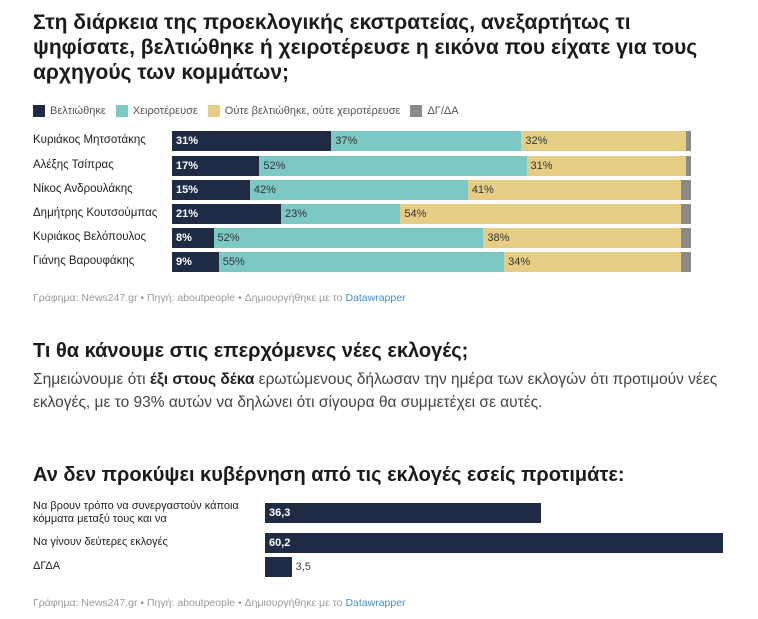 This screenshot has width=758, height=619. What do you see at coordinates (47, 566) in the screenshot?
I see `row-label: ΔΓΔΑ` at bounding box center [47, 566].